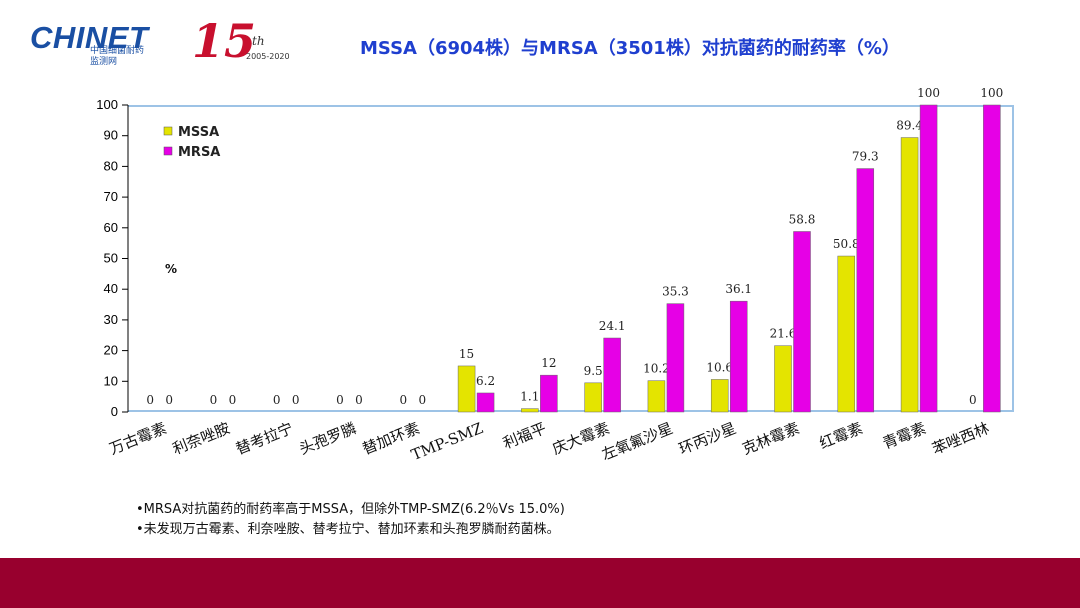 The height and width of the screenshot is (608, 1080). I want to click on logo-subtitle: 中国细菌耐药 监测网, so click(117, 57).